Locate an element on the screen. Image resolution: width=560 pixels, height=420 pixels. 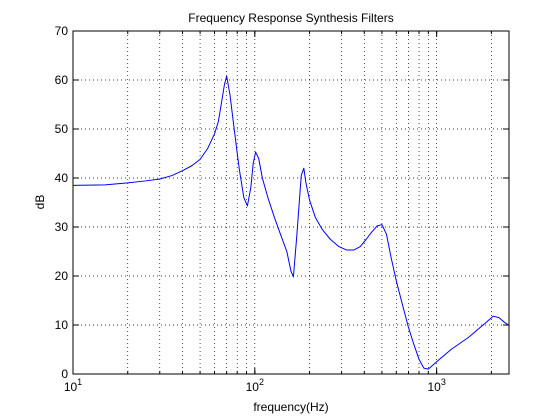
x-tick-label: 10² is located at coordinates (255, 385).